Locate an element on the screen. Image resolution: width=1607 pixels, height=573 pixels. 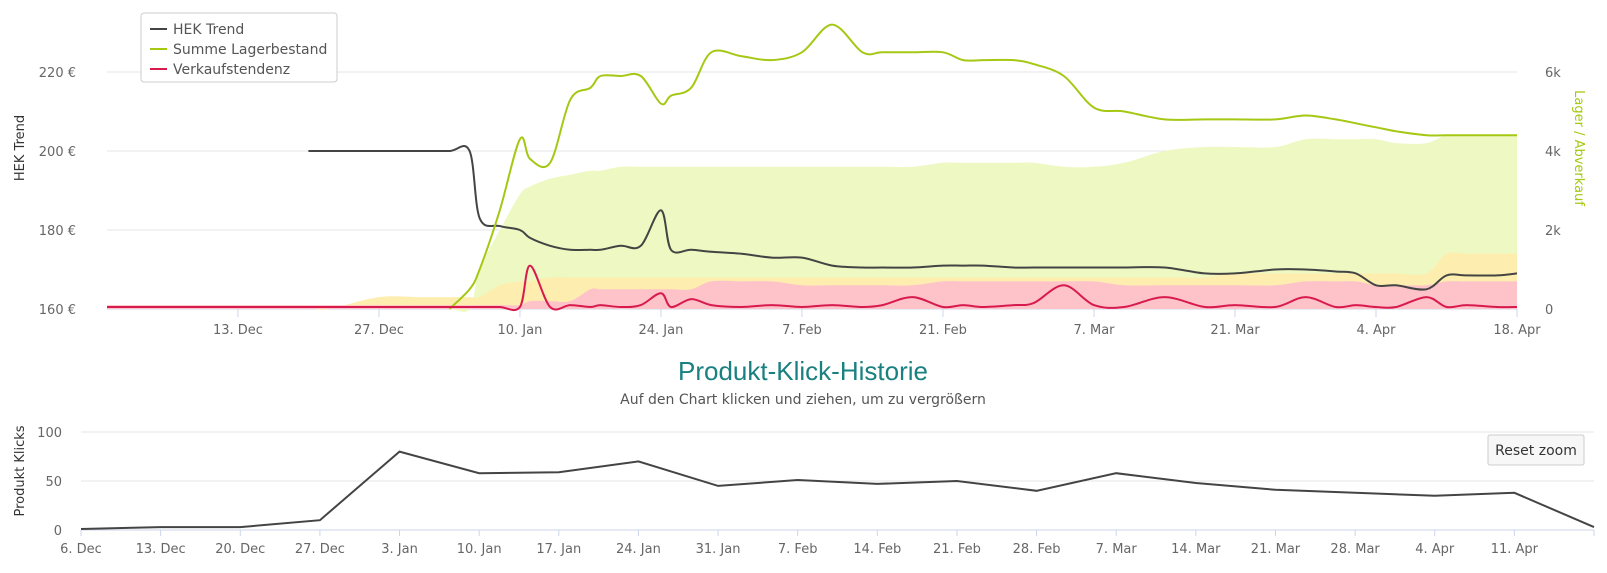
chart-title: Produkt-Klick-Historie is located at coordinates (803, 371).